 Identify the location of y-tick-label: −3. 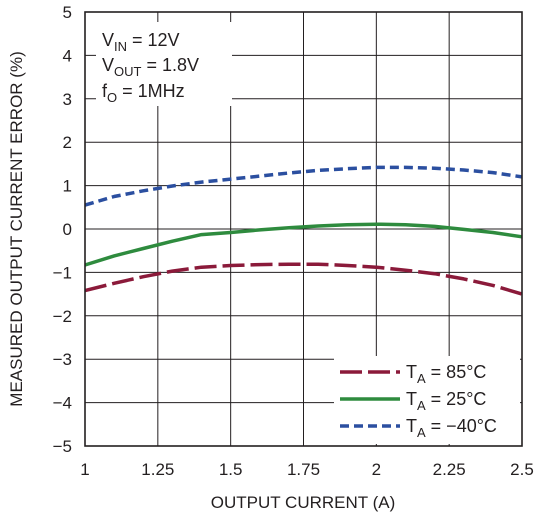
(62, 359).